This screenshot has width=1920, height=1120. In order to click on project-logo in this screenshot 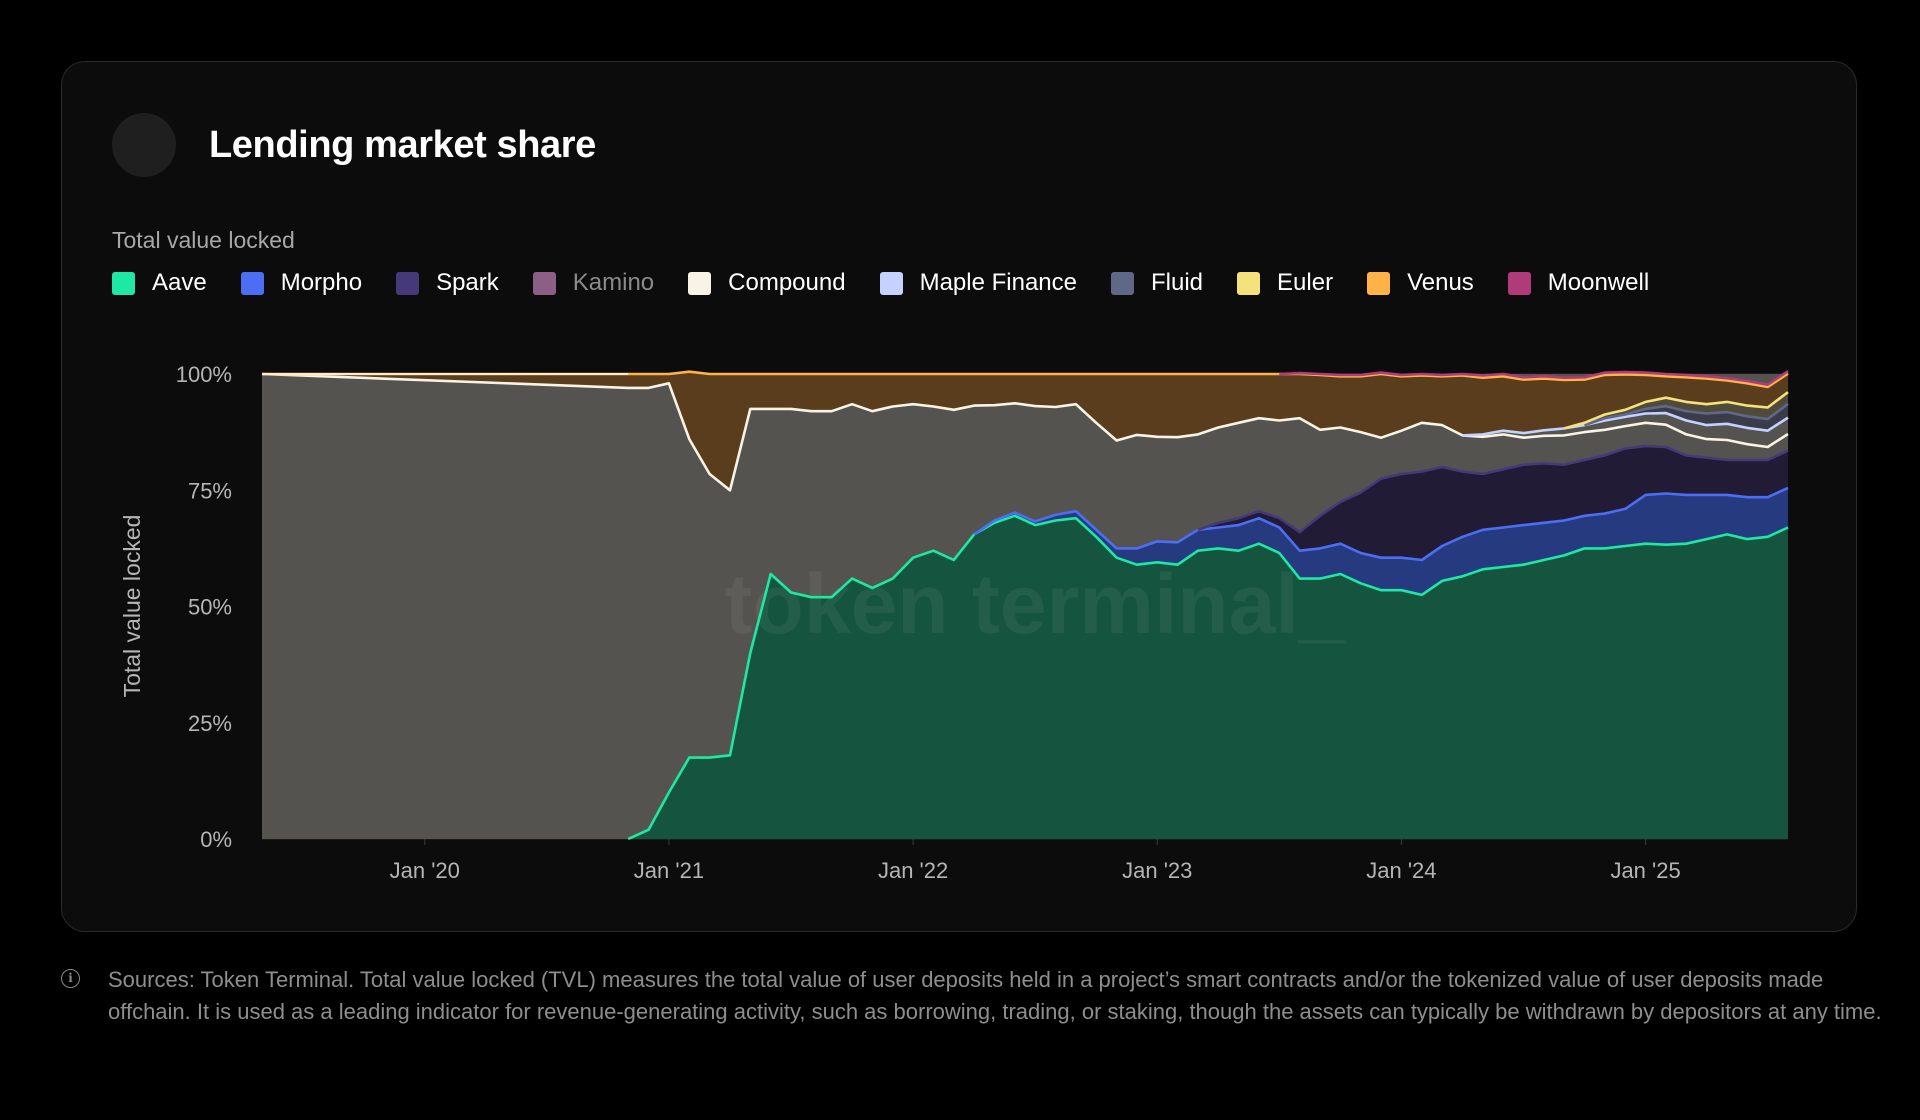, I will do `click(144, 145)`.